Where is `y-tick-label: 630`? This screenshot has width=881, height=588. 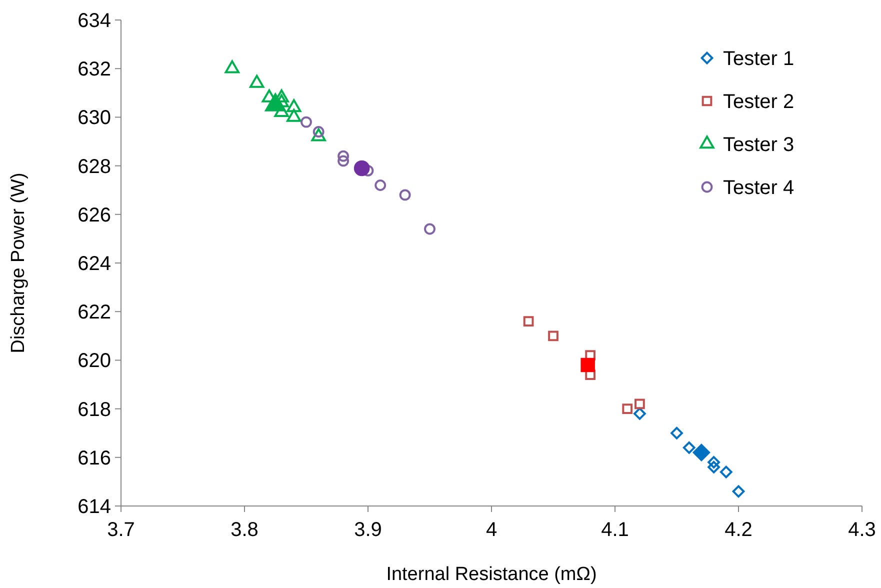 y-tick-label: 630 is located at coordinates (94, 118).